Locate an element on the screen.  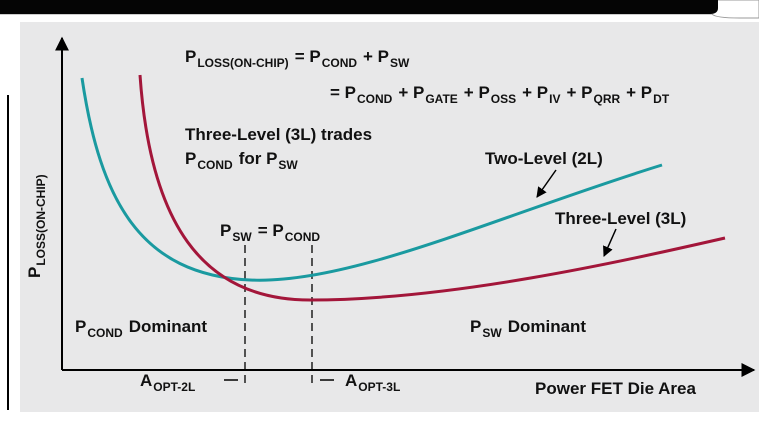
subscript: OPT-3L is located at coordinates (379, 387).